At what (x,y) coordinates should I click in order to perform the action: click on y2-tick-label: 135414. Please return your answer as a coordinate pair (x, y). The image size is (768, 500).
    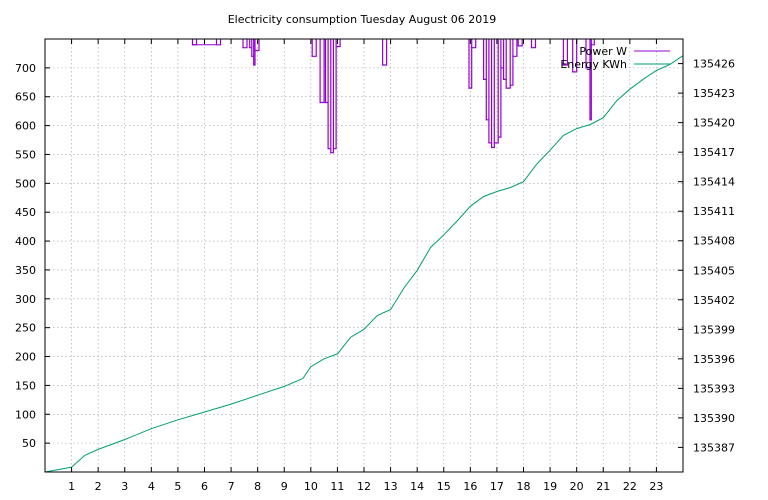
    Looking at the image, I should click on (714, 182).